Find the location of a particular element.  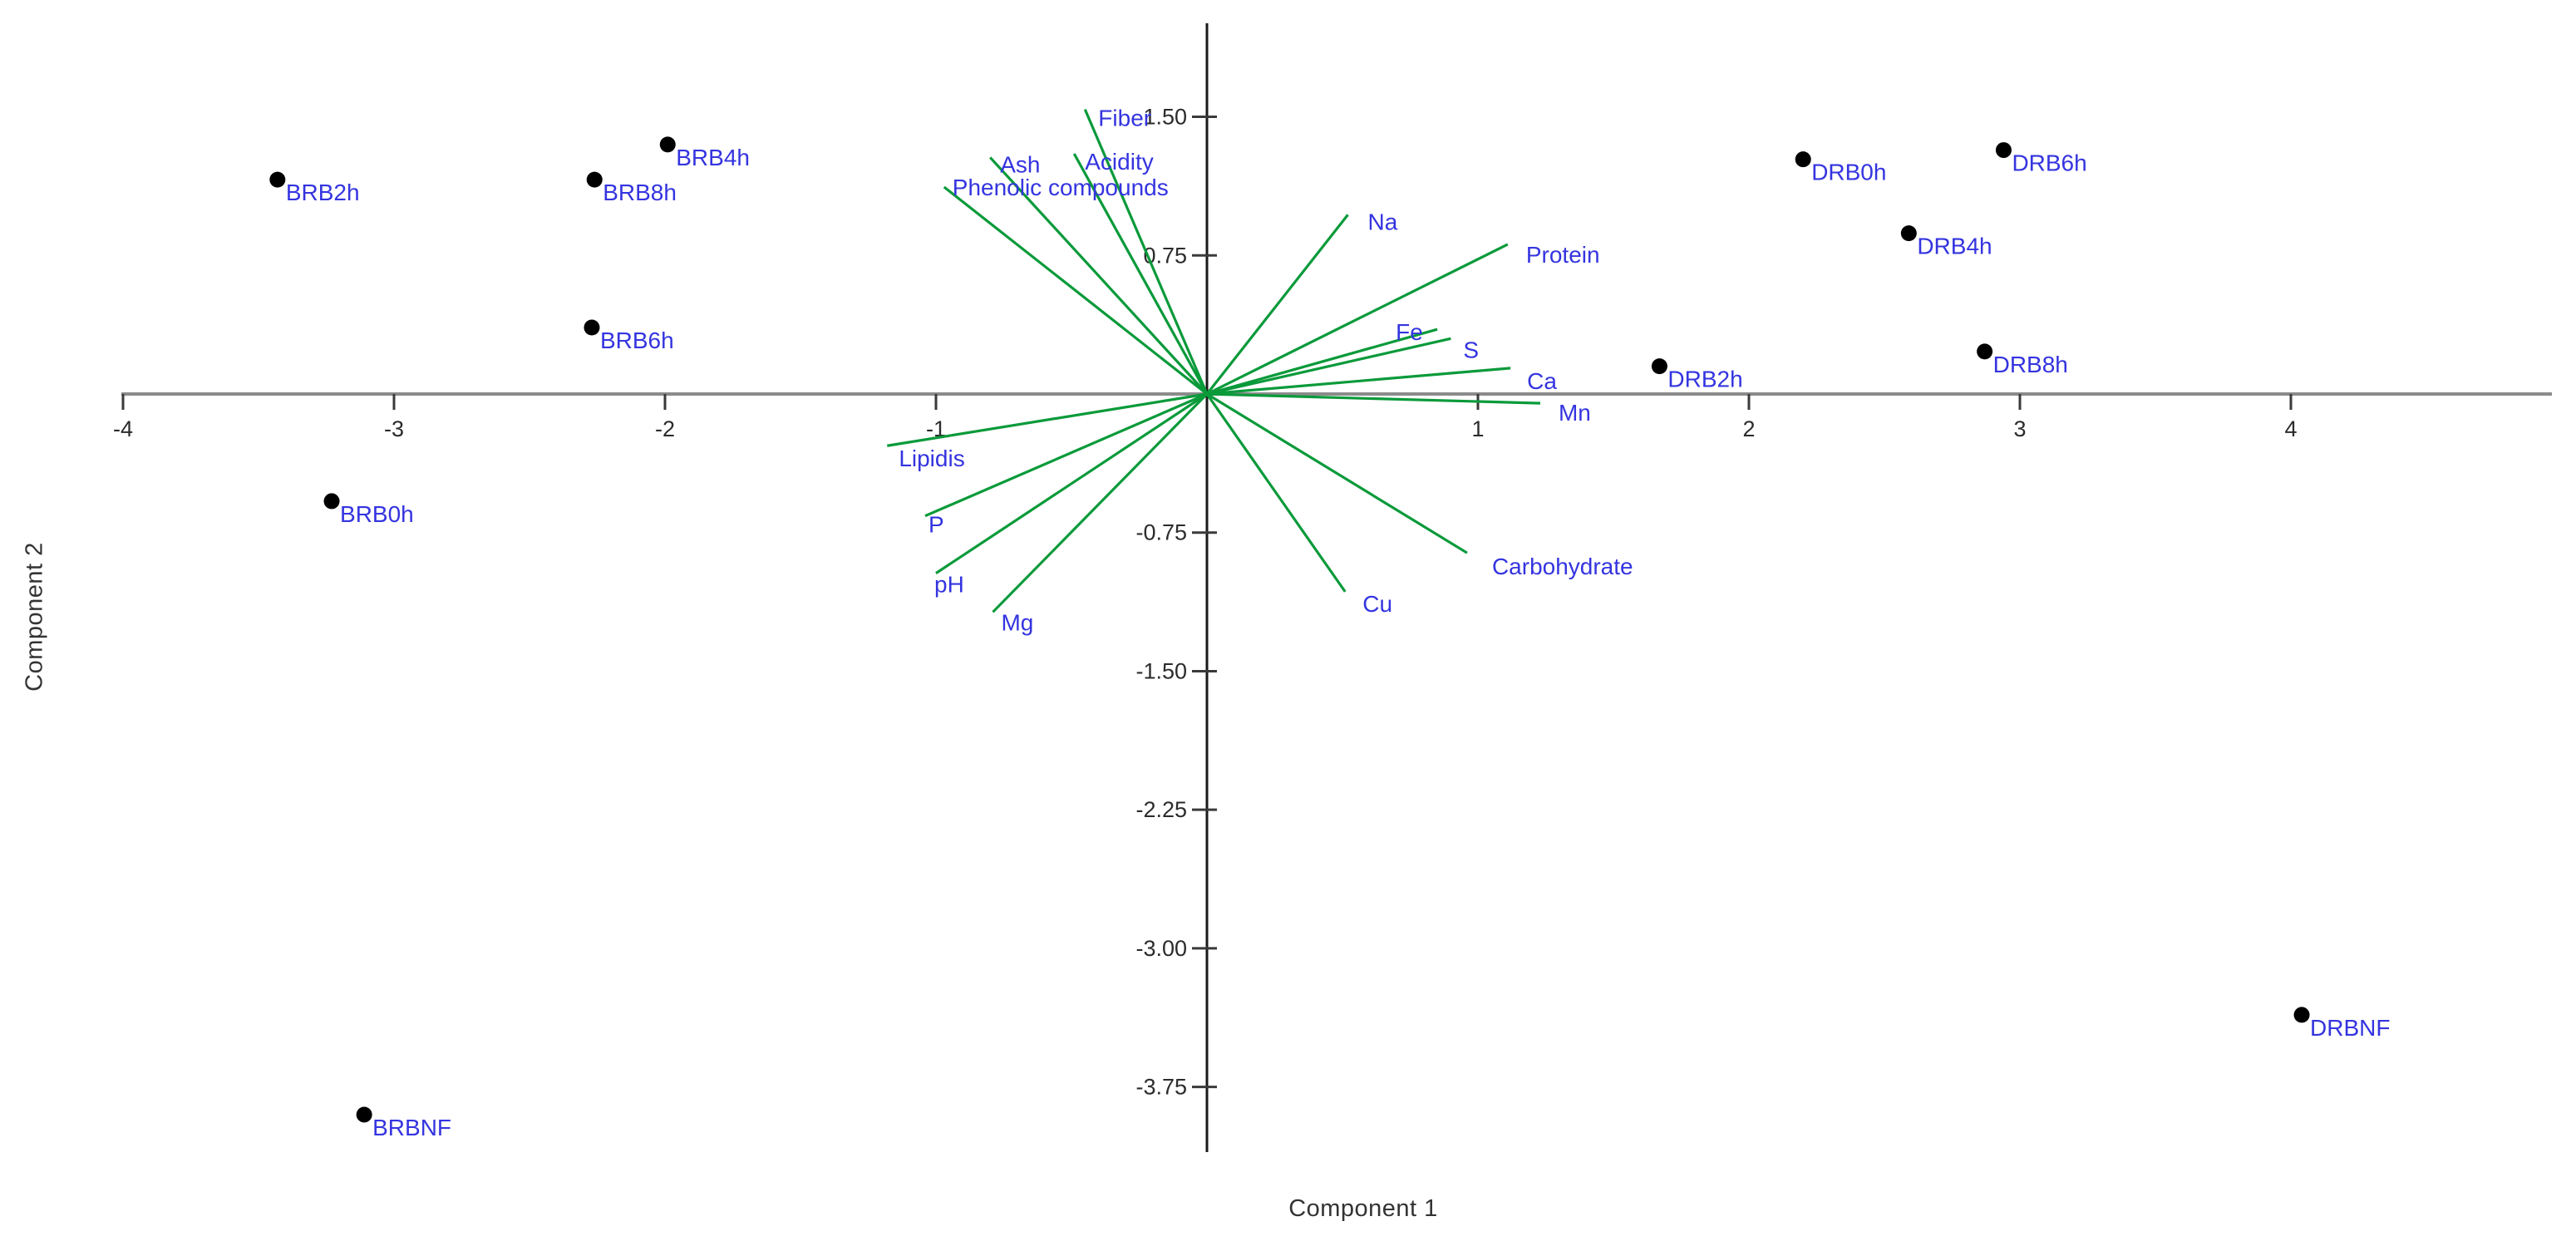

loading-label-fiber: Fiber is located at coordinates (1124, 119).